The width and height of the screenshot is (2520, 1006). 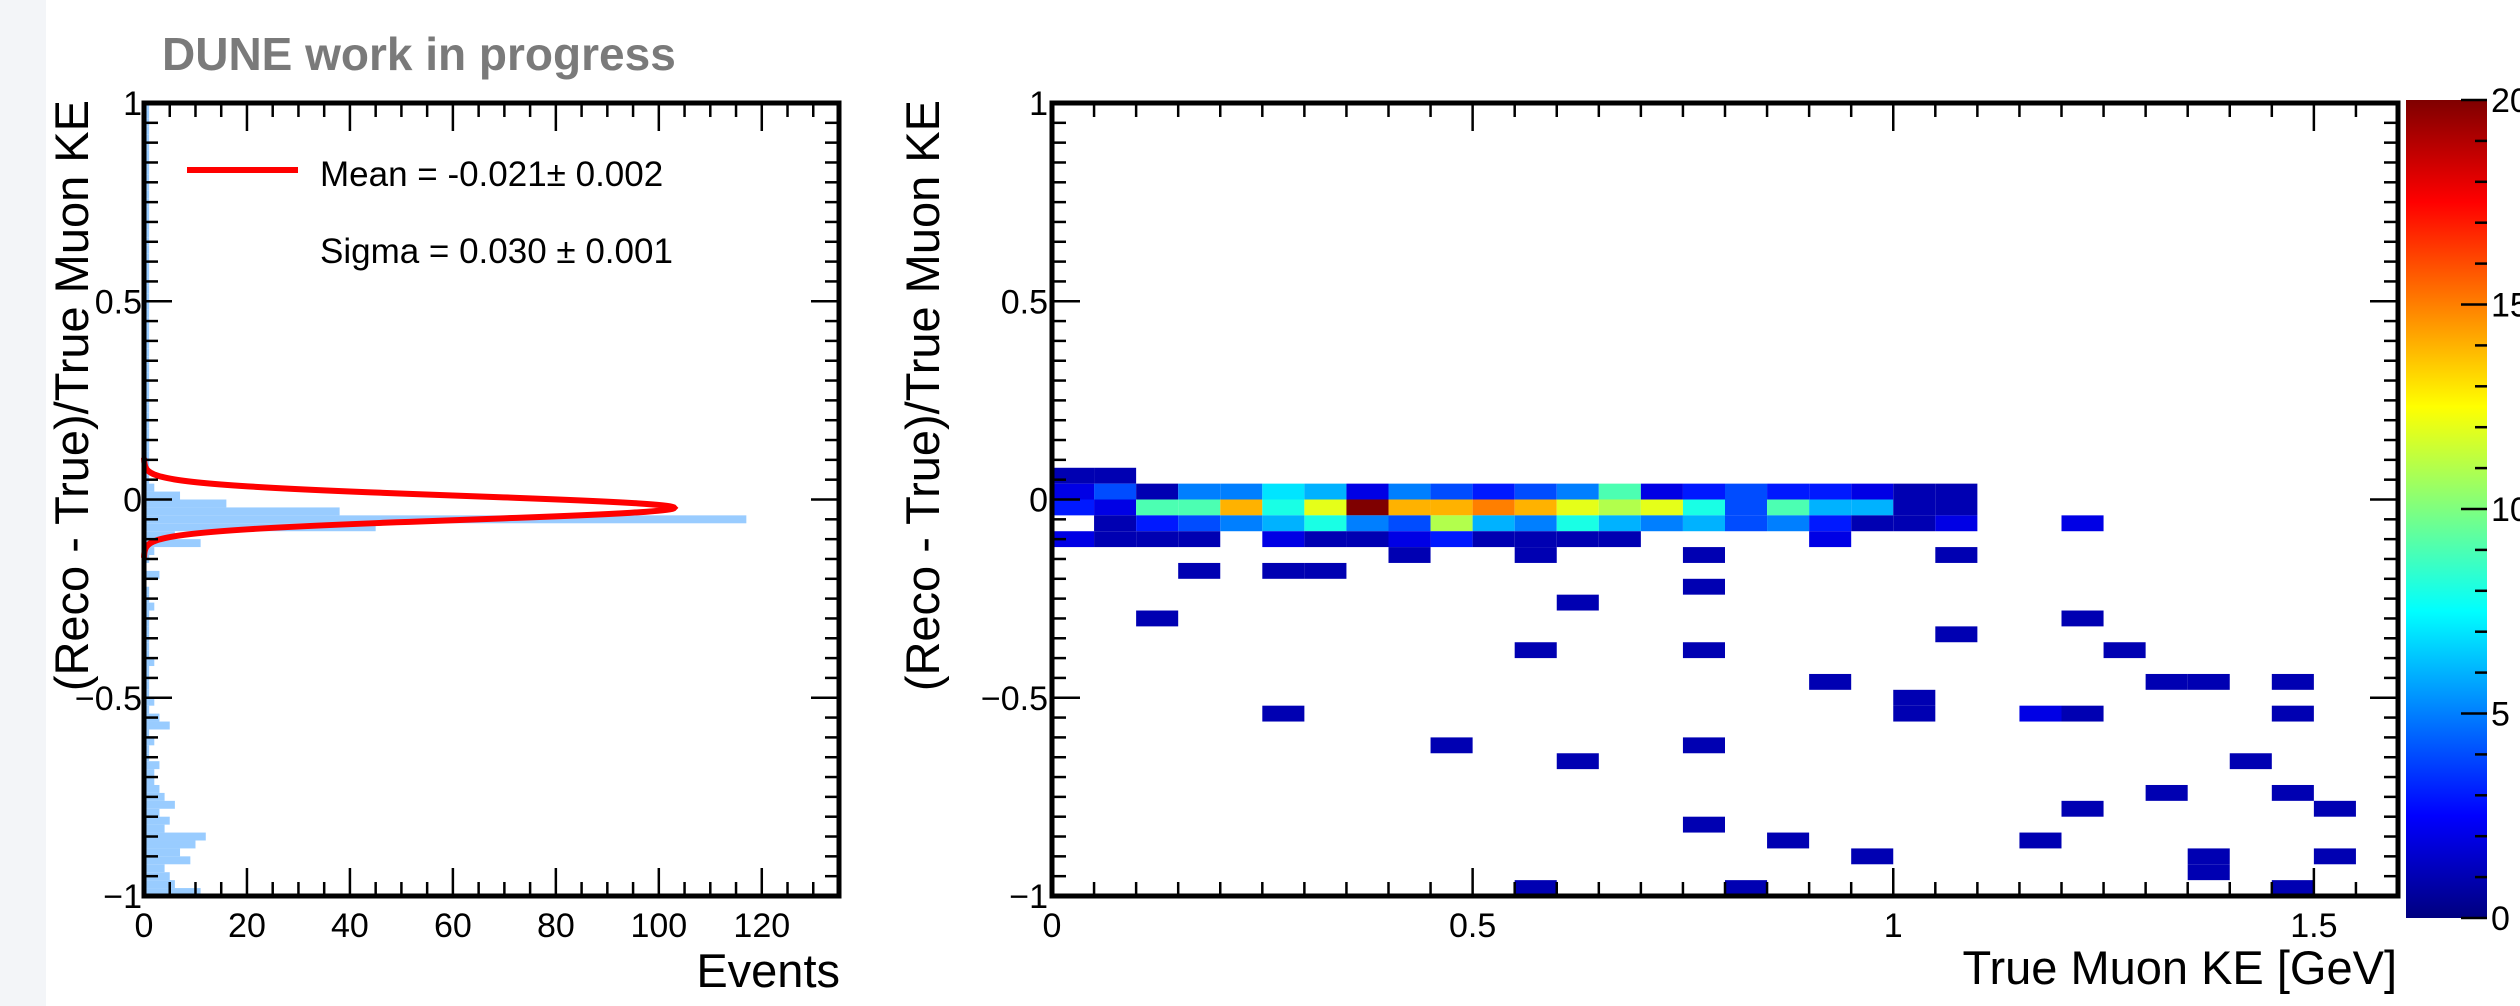 What do you see at coordinates (1472, 926) in the screenshot?
I see `x-tick-label: 0.5` at bounding box center [1472, 926].